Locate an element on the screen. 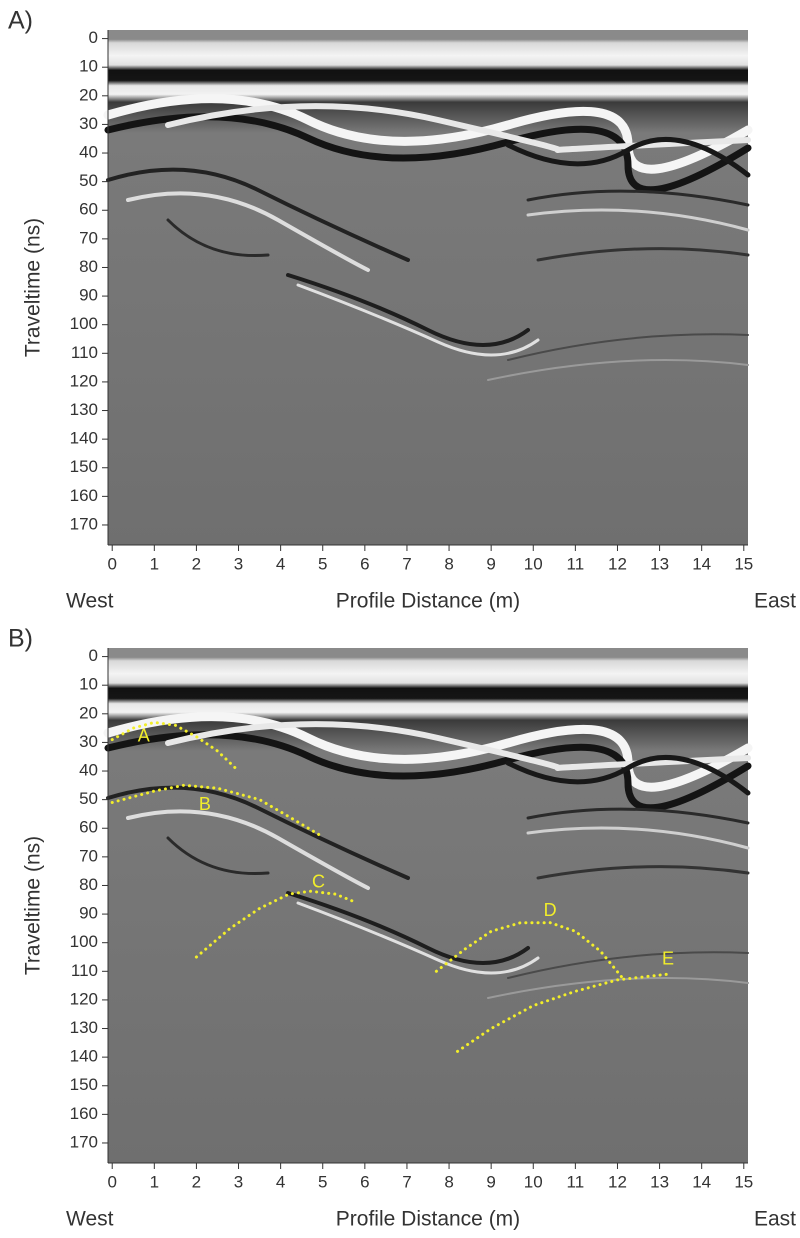  hyperbola-label: A is located at coordinates (144, 735).